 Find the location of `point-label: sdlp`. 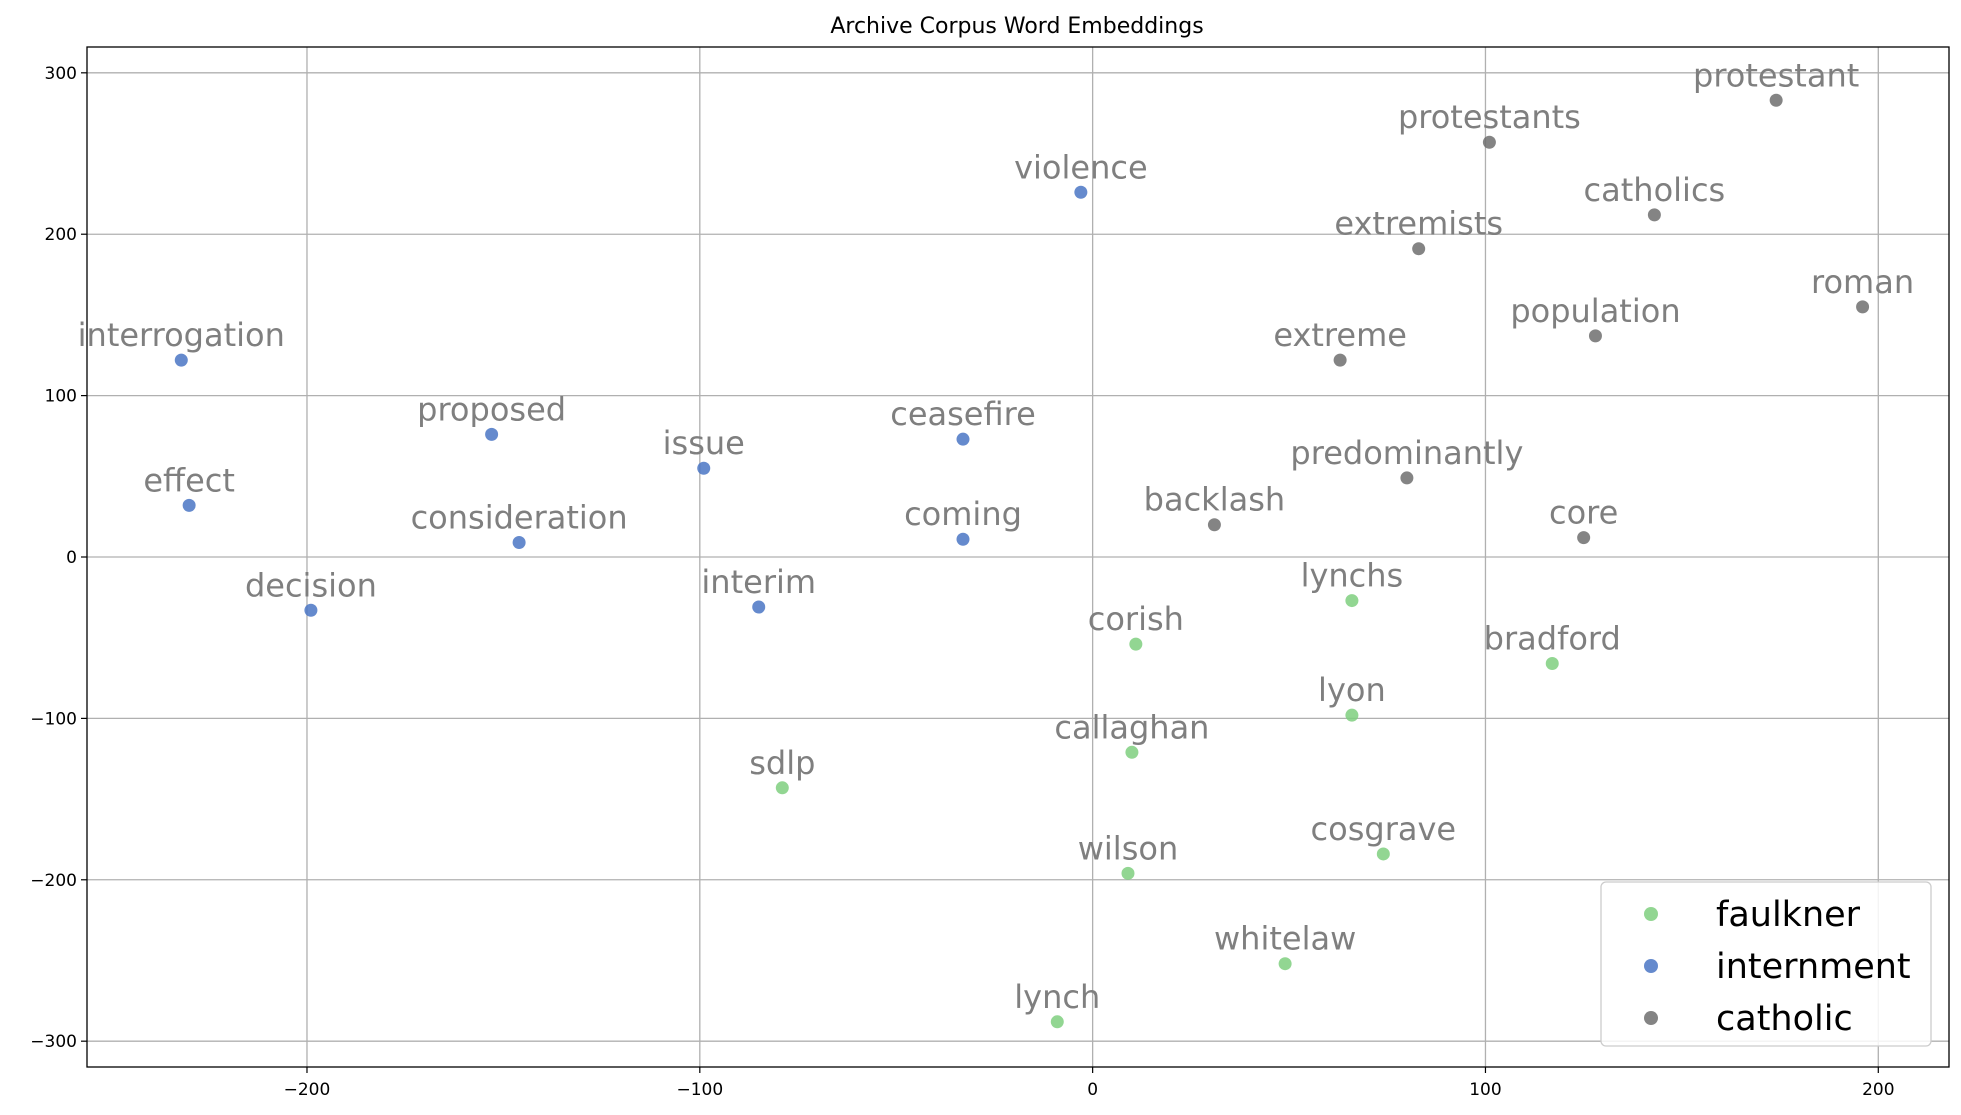

point-label: sdlp is located at coordinates (782, 763).